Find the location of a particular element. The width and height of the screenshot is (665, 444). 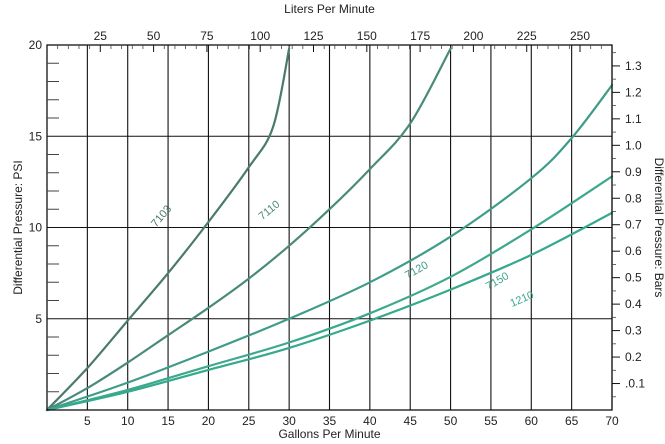

y-tick-label: 5 is located at coordinates (38, 319).